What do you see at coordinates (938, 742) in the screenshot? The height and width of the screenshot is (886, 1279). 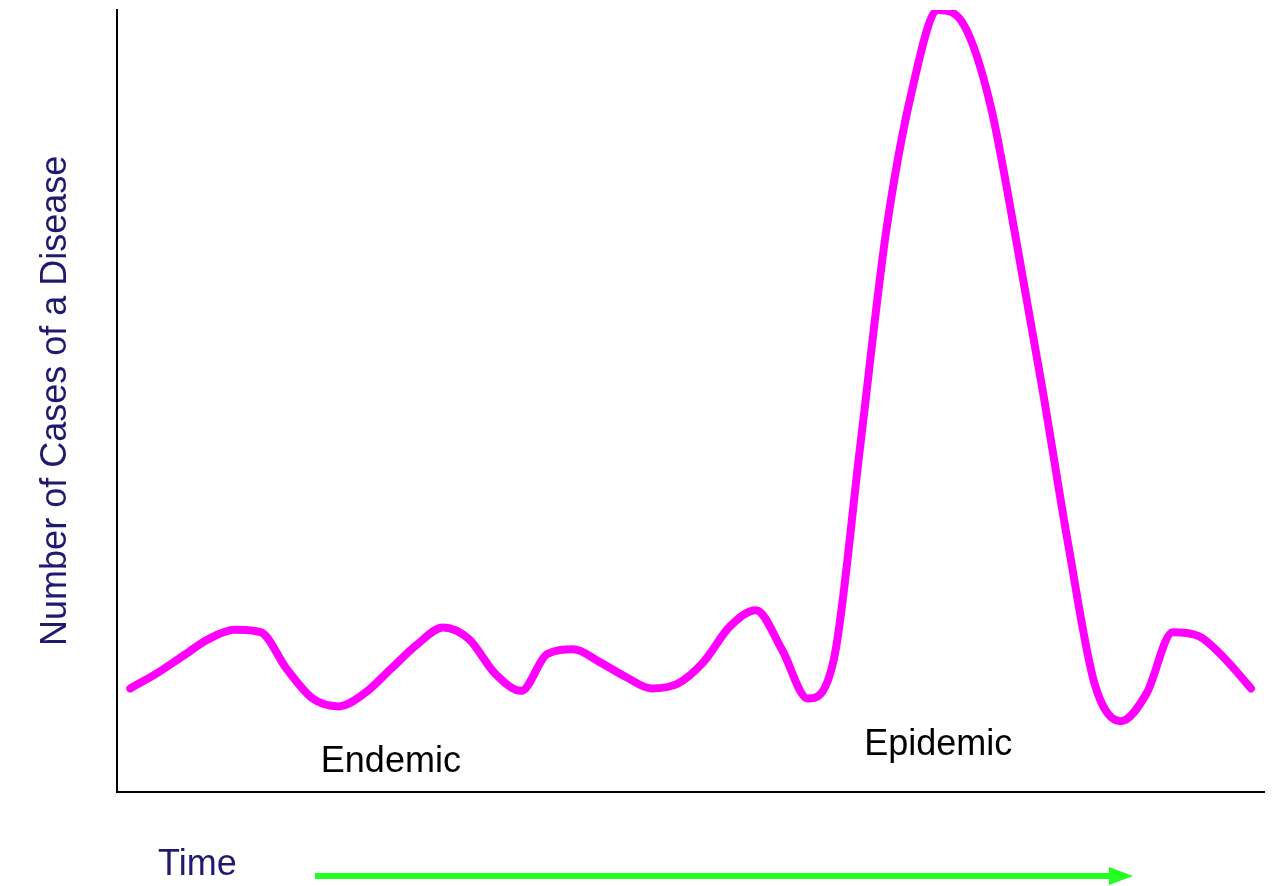 I see `annotation: Epidemic` at bounding box center [938, 742].